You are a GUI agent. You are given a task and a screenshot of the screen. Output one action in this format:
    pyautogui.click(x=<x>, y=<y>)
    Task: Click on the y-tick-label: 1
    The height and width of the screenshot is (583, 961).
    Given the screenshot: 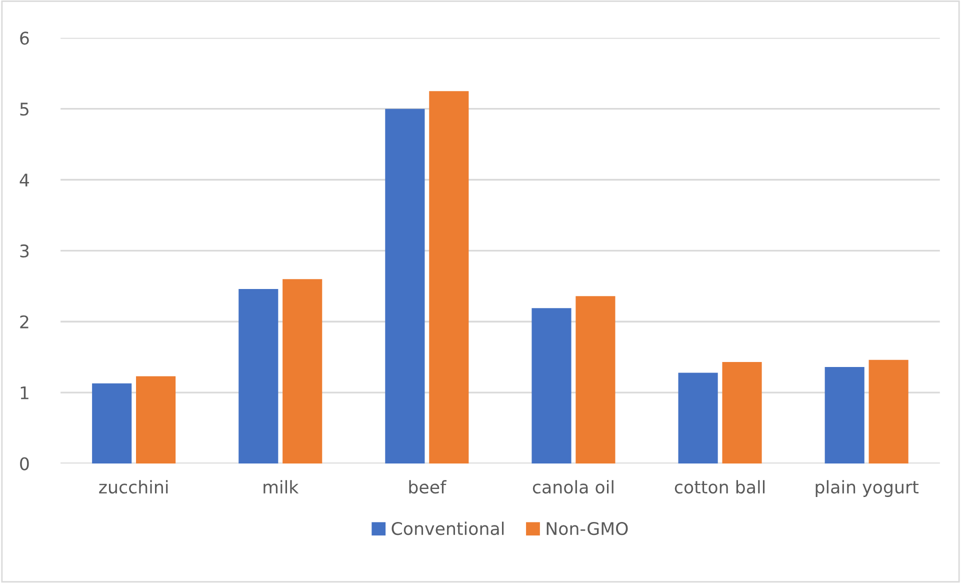 What is the action you would take?
    pyautogui.click(x=24, y=393)
    